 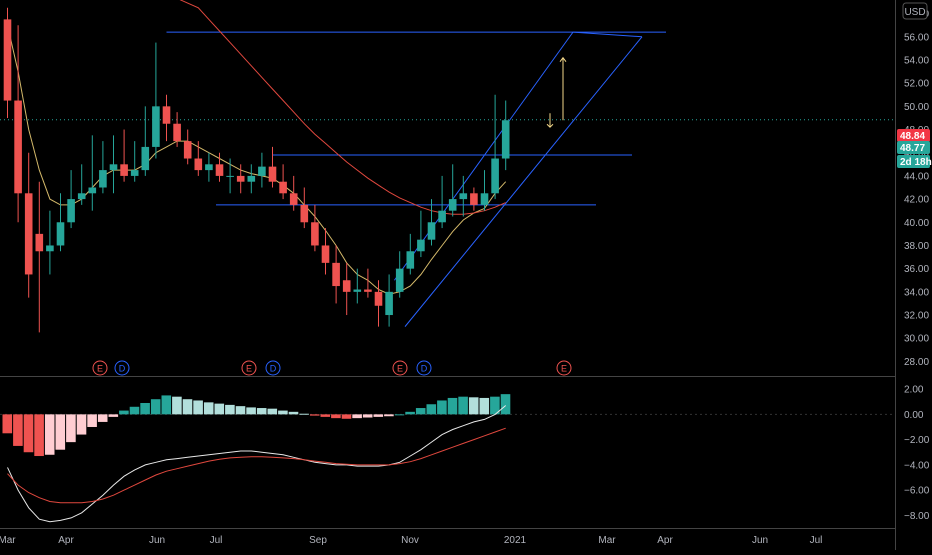 I want to click on time-tick-label: 2021, so click(x=515, y=540).